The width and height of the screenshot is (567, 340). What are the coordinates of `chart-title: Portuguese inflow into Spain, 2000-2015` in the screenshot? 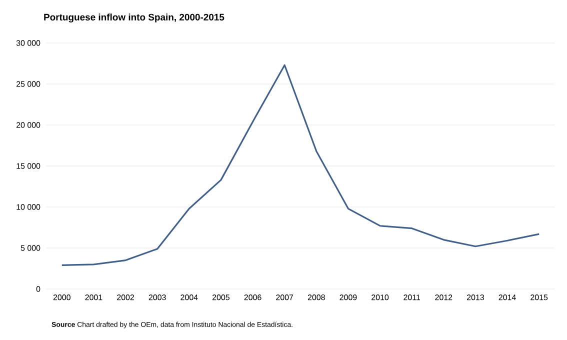 It's located at (134, 18).